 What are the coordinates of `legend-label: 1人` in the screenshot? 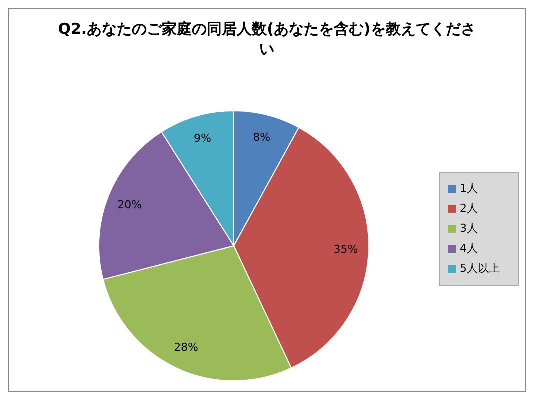 It's located at (469, 188).